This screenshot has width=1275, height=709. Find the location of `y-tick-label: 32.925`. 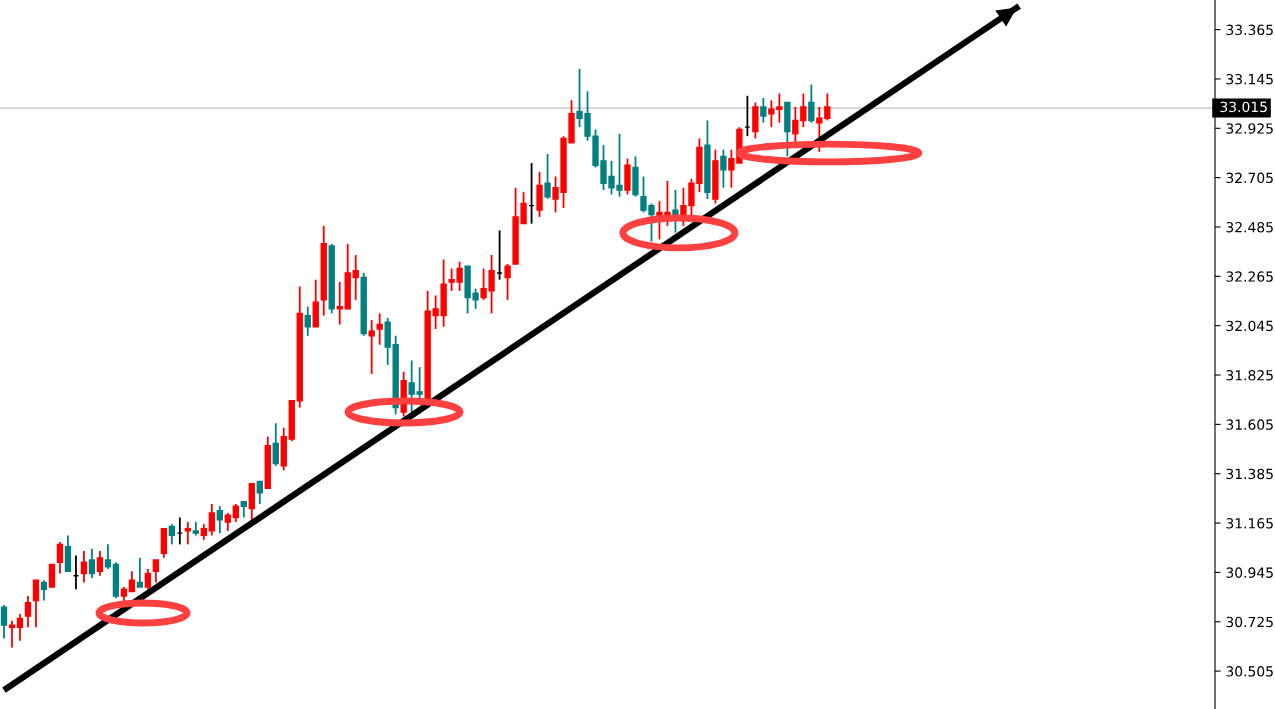

y-tick-label: 32.925 is located at coordinates (1249, 128).